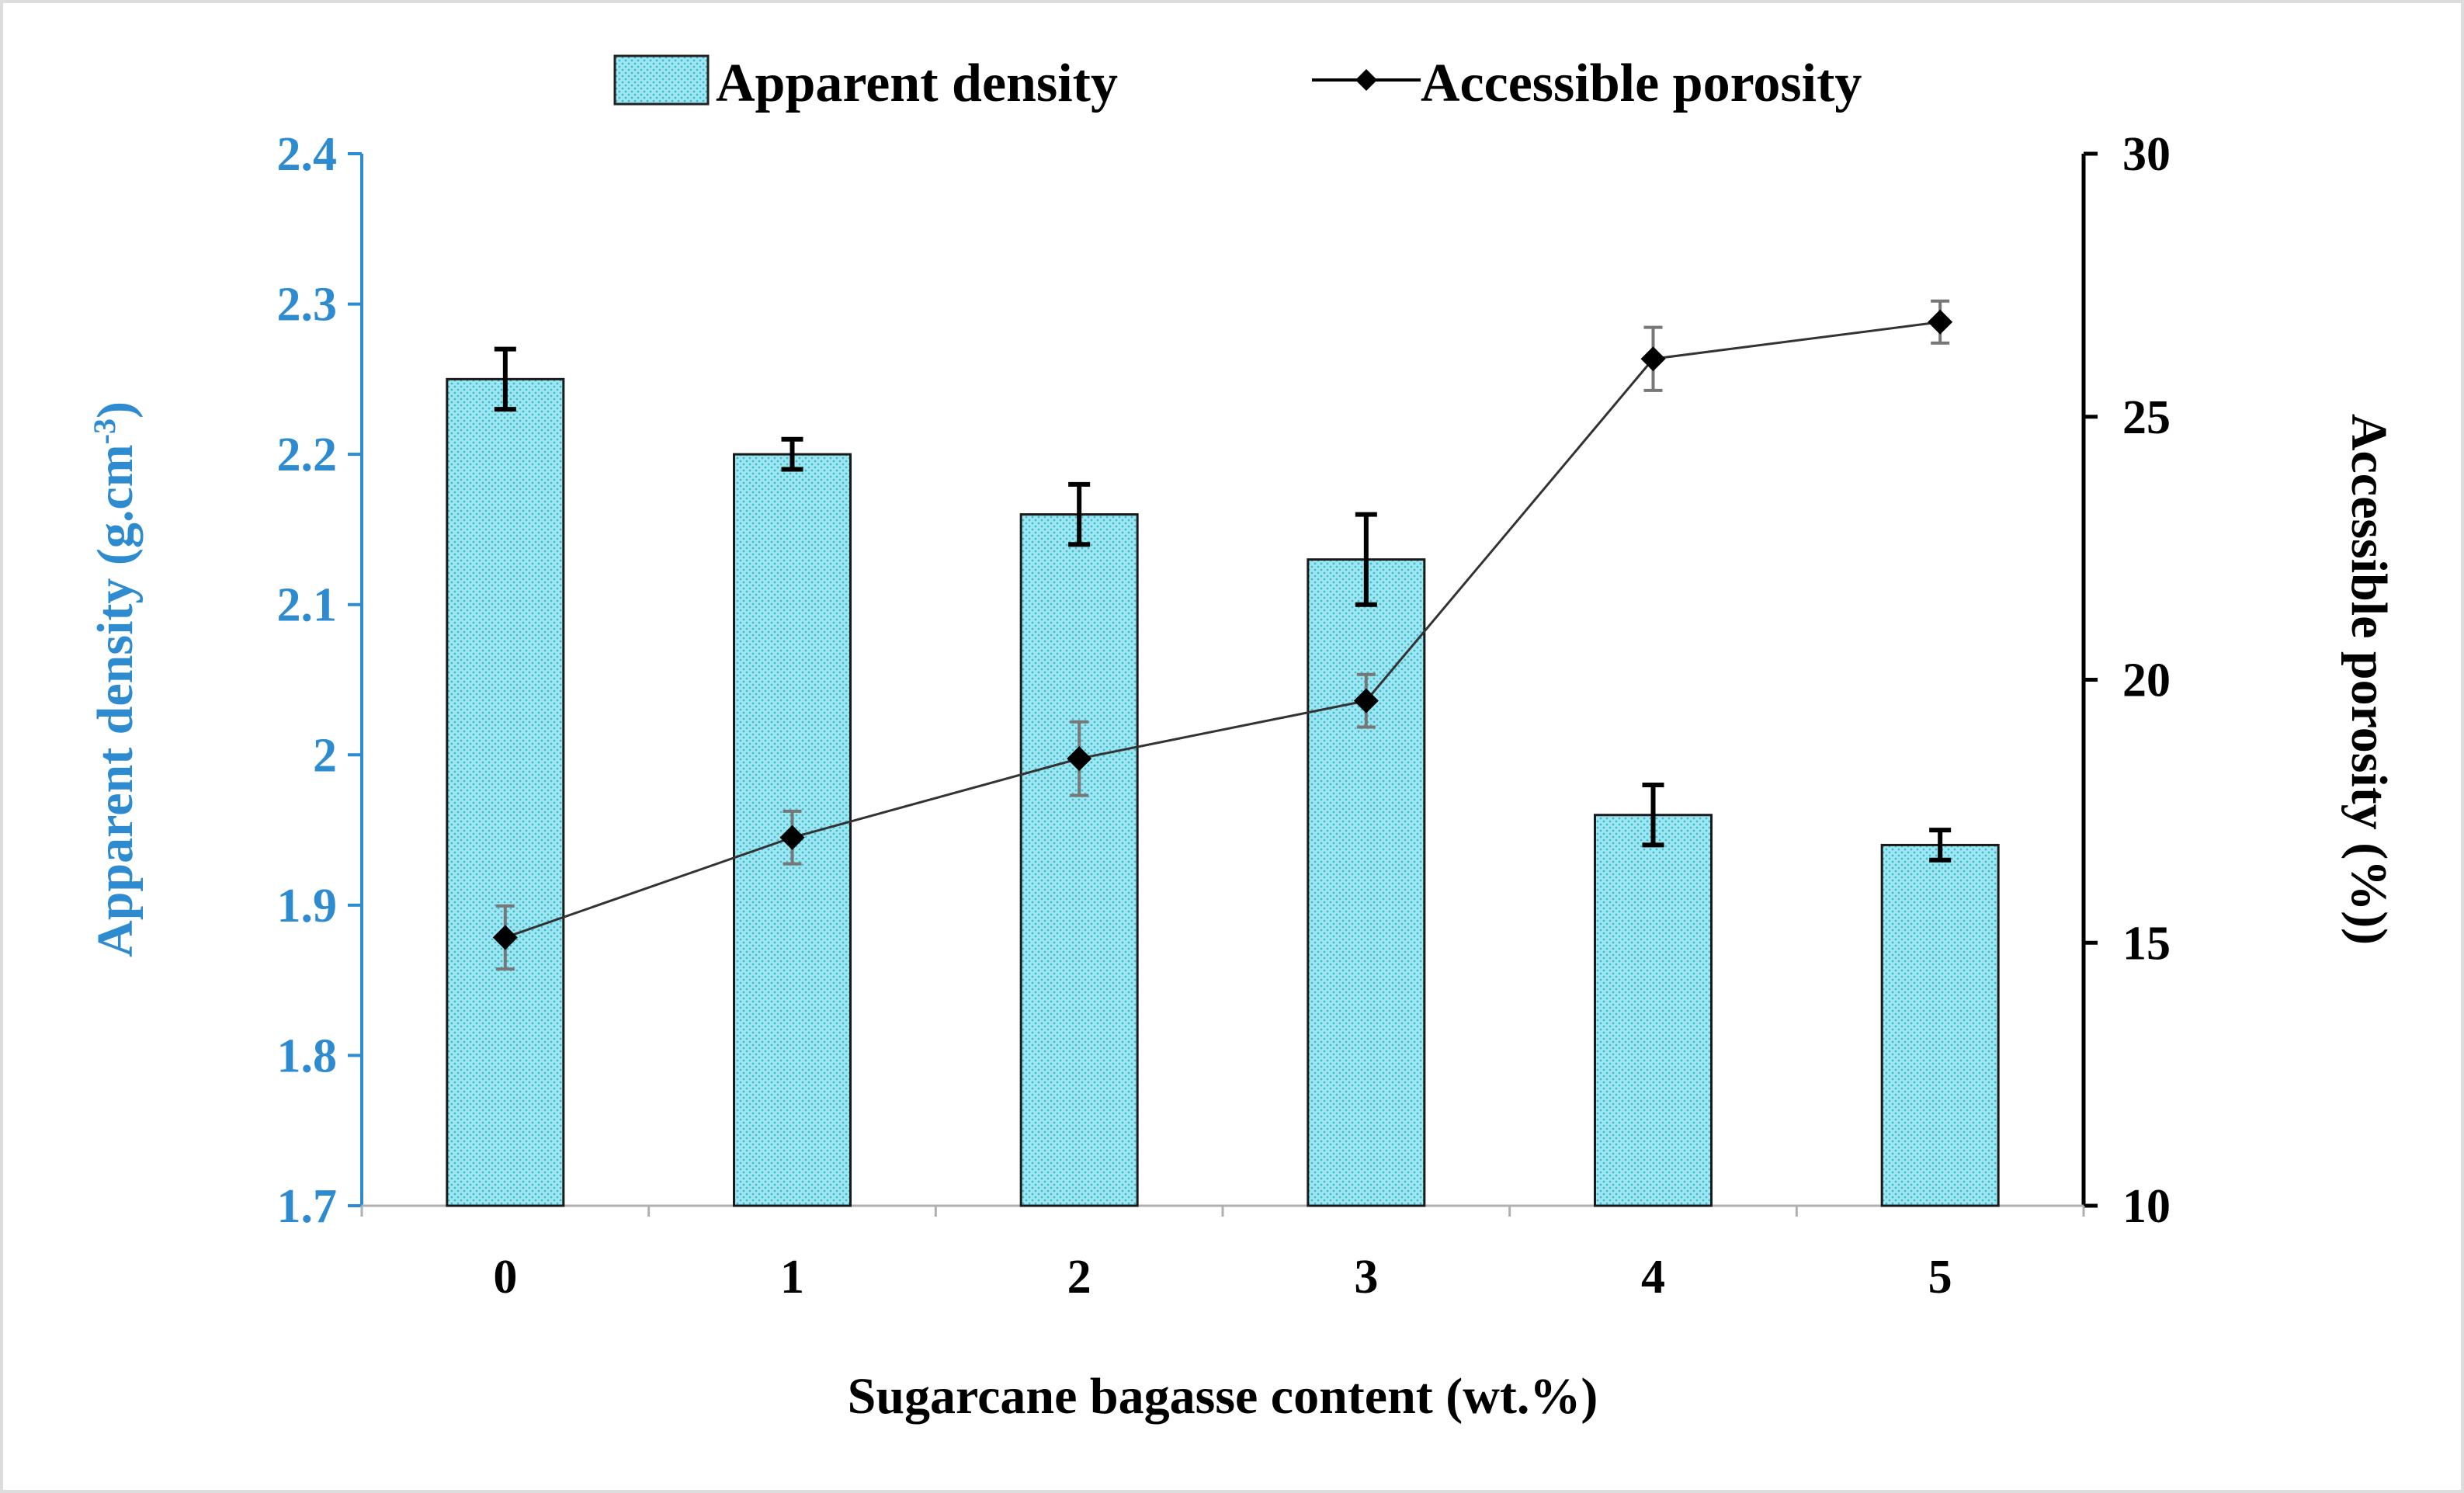 The height and width of the screenshot is (1493, 2464). What do you see at coordinates (1366, 80) in the screenshot?
I see `legend-diamond-marker` at bounding box center [1366, 80].